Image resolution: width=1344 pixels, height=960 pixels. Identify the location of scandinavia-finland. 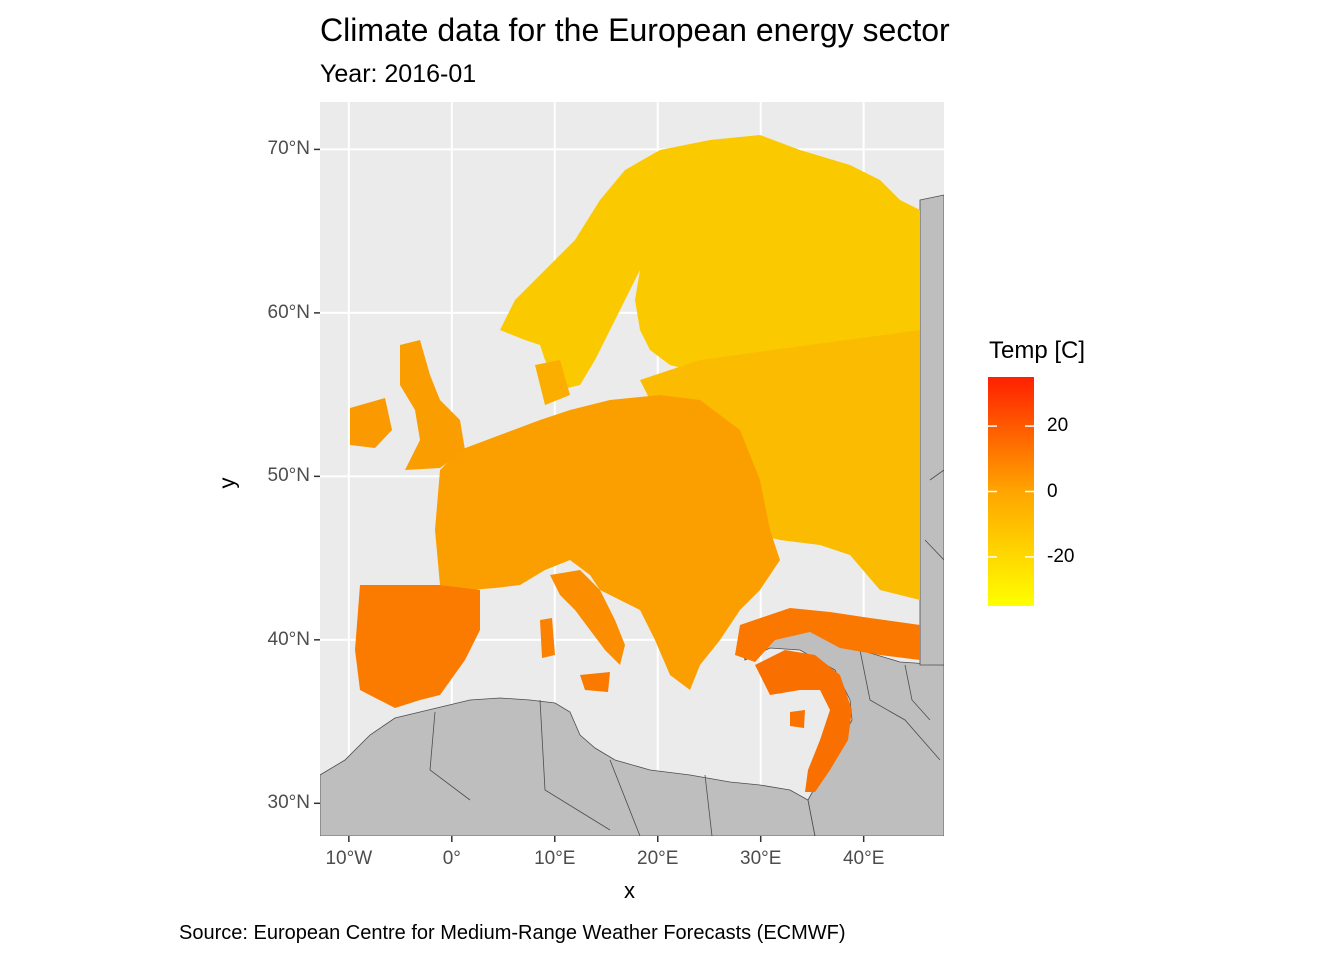
(710, 262).